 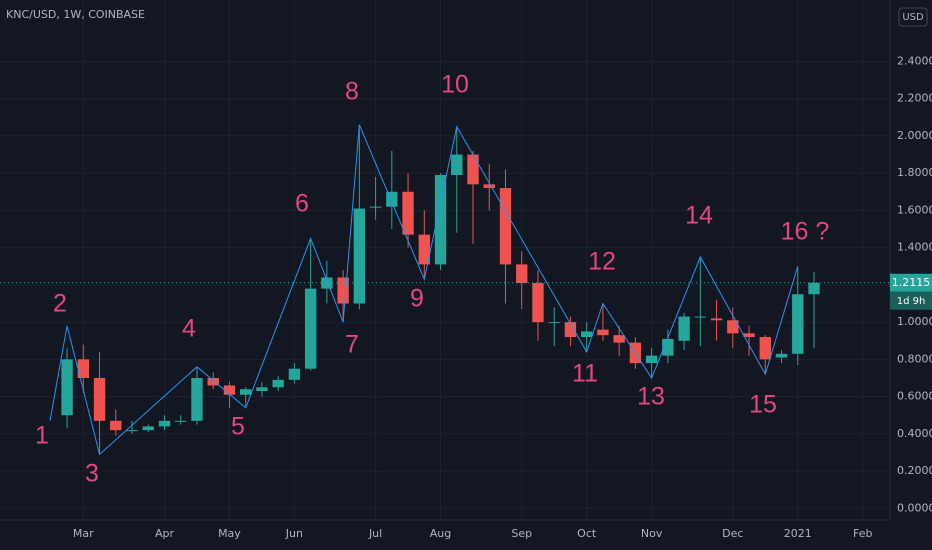 What do you see at coordinates (455, 85) in the screenshot?
I see `wave-label: 10` at bounding box center [455, 85].